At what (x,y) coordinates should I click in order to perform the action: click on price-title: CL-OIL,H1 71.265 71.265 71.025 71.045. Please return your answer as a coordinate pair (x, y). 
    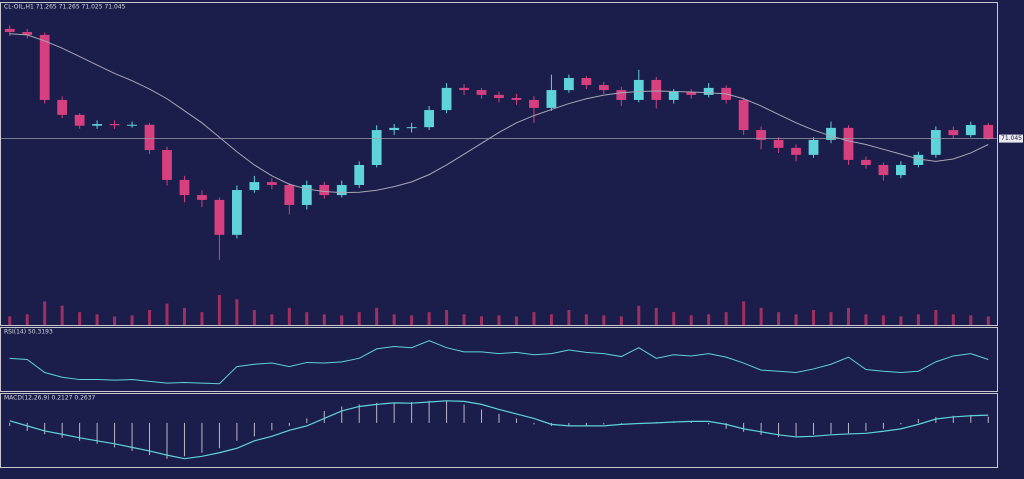
    Looking at the image, I should click on (65, 7).